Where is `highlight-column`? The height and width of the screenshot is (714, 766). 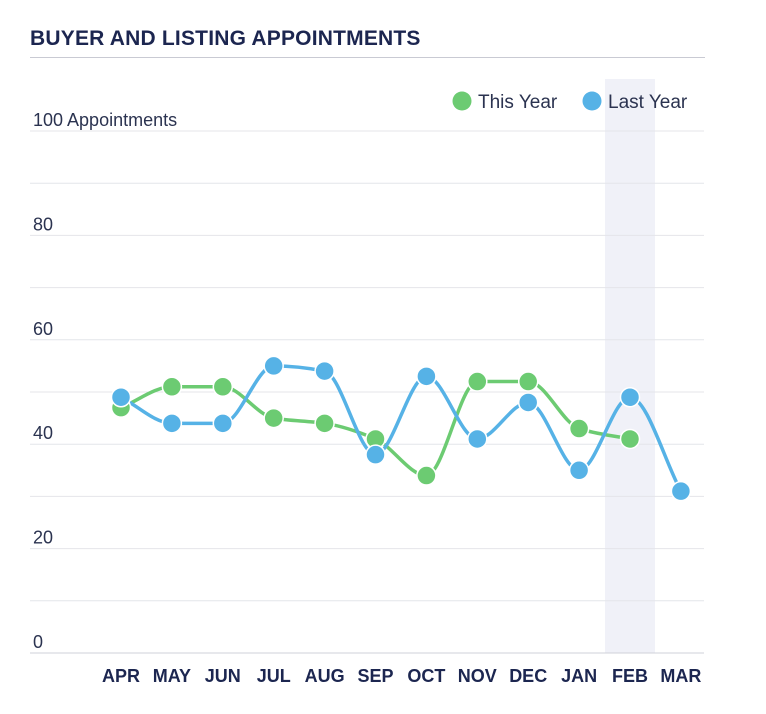 highlight-column is located at coordinates (630, 366).